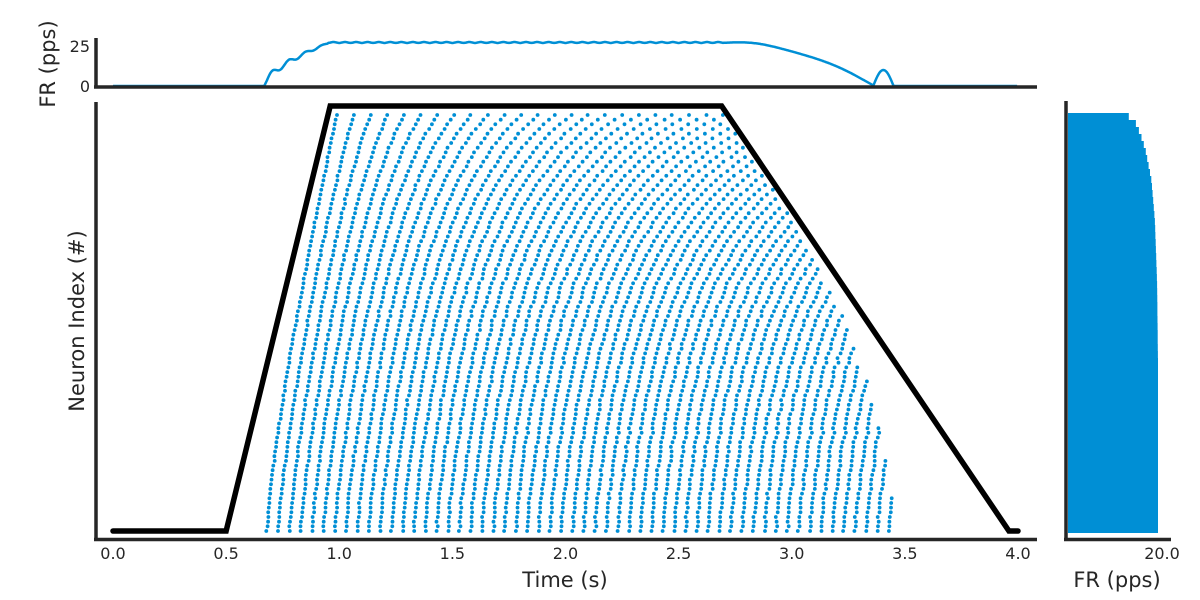 Image resolution: width=1200 pixels, height=600 pixels. What do you see at coordinates (1113, 323) in the screenshot?
I see `rate-histogram-bars` at bounding box center [1113, 323].